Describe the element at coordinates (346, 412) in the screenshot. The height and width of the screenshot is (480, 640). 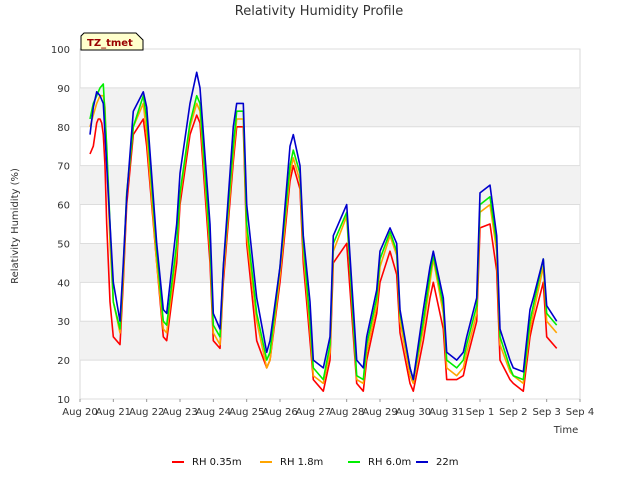
I see `x-tick-label: Aug 28` at that location.